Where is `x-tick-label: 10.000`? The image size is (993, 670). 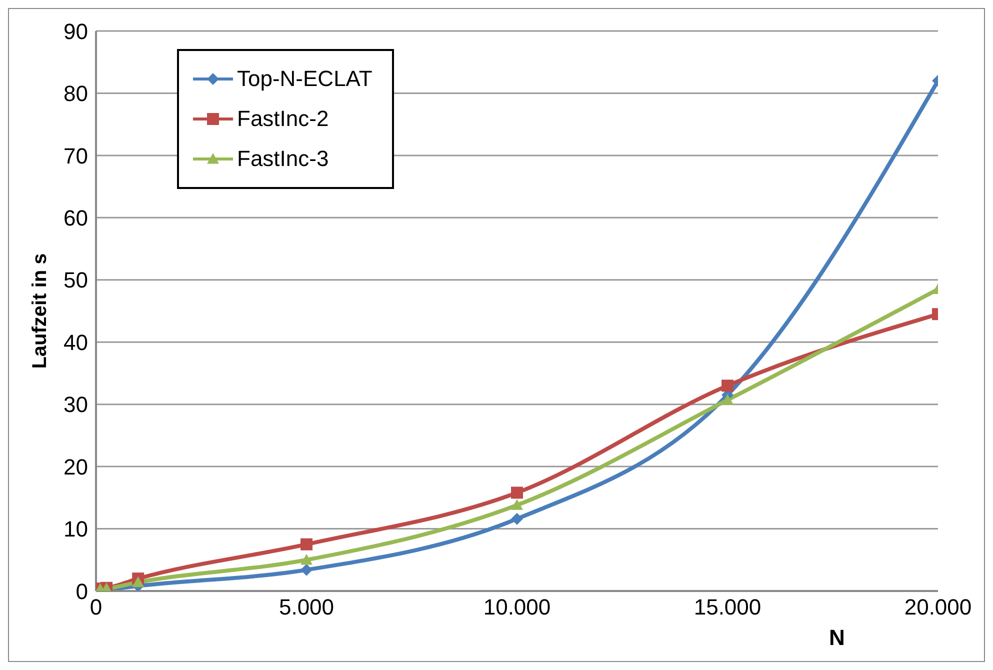
x-tick-label: 10.000 is located at coordinates (517, 607).